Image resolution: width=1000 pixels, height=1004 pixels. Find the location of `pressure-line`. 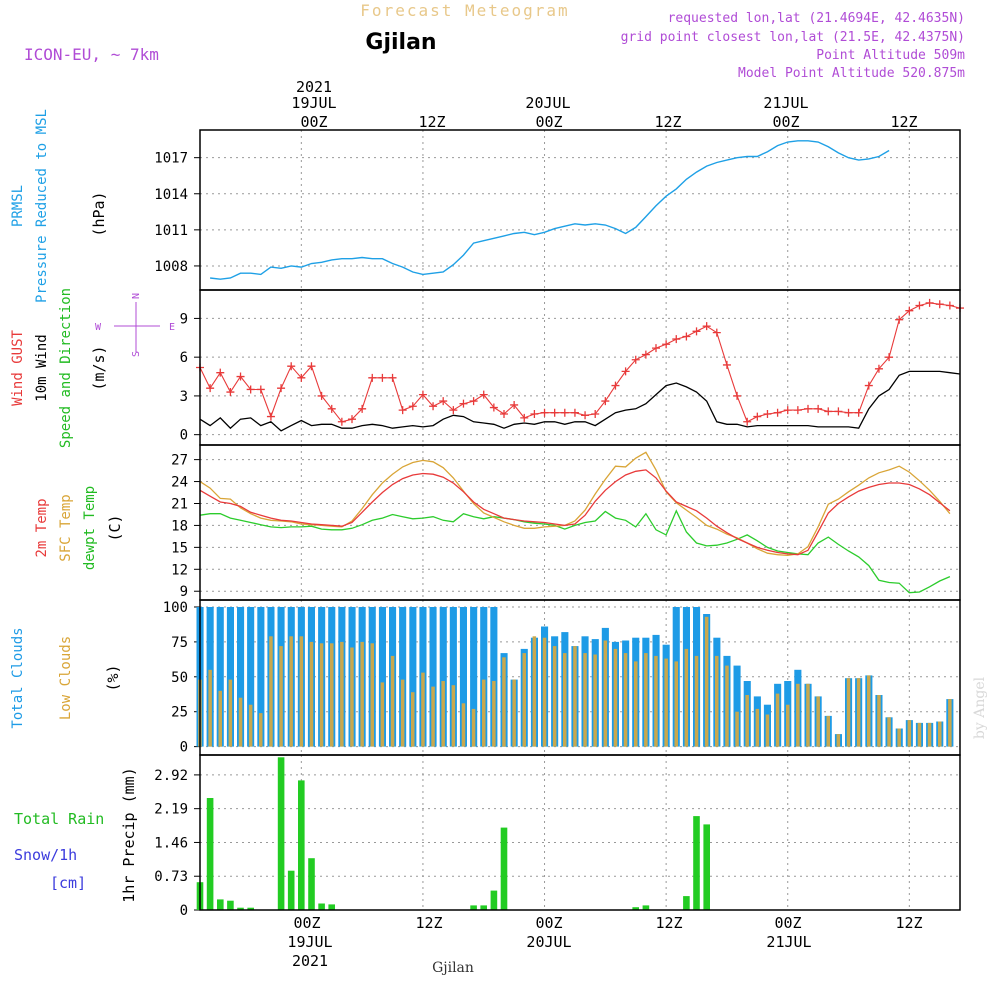

pressure-line is located at coordinates (550, 210).